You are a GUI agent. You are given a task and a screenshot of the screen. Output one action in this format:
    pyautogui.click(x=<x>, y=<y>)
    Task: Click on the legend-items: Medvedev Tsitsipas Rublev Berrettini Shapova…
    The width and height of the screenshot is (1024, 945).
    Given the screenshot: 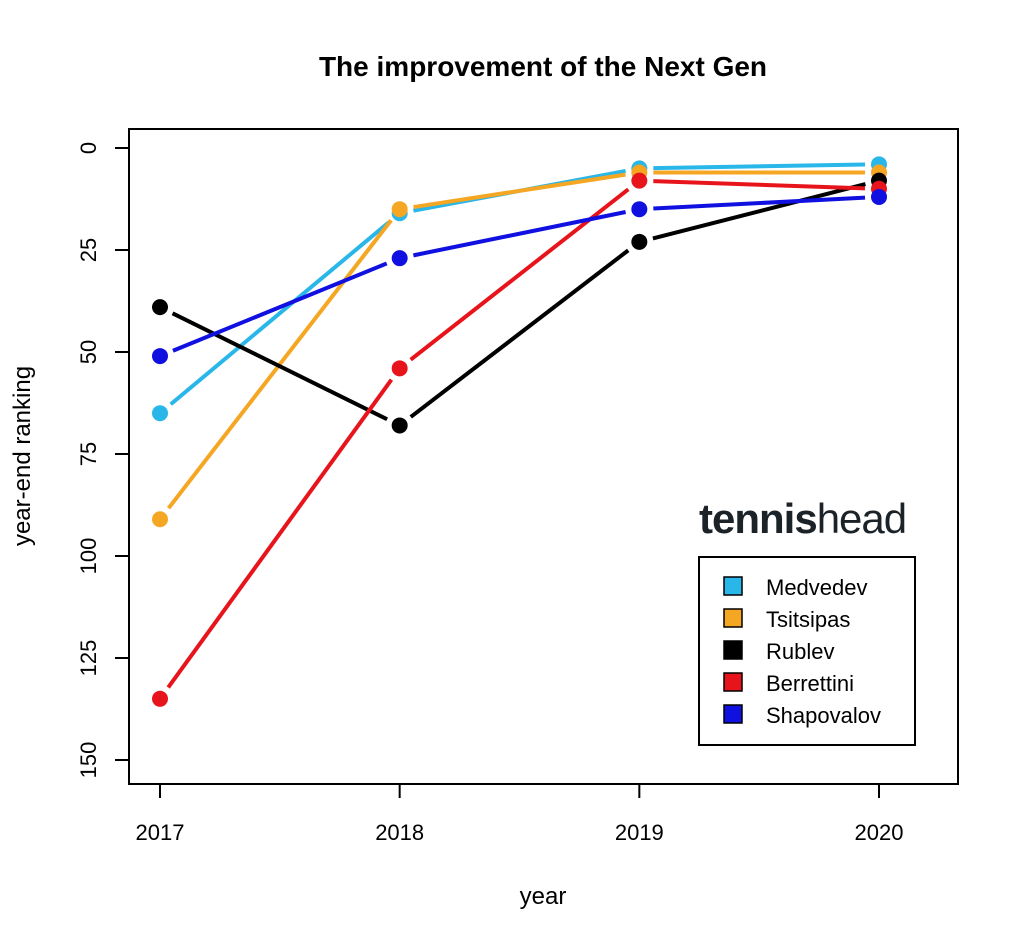 What is the action you would take?
    pyautogui.click(x=802, y=651)
    